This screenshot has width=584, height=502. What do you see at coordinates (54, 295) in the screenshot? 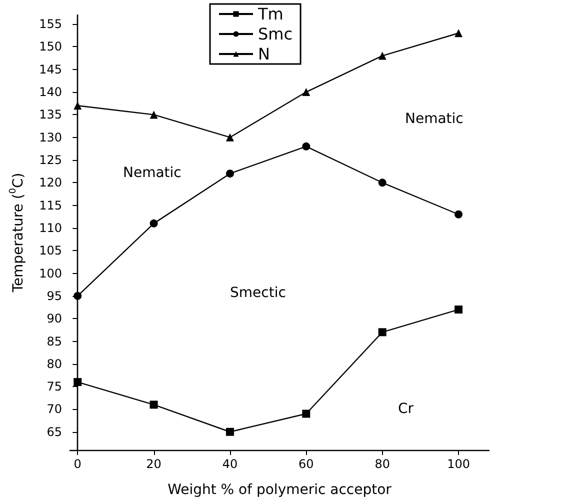
I see `y-tick-label: 95` at bounding box center [54, 295].